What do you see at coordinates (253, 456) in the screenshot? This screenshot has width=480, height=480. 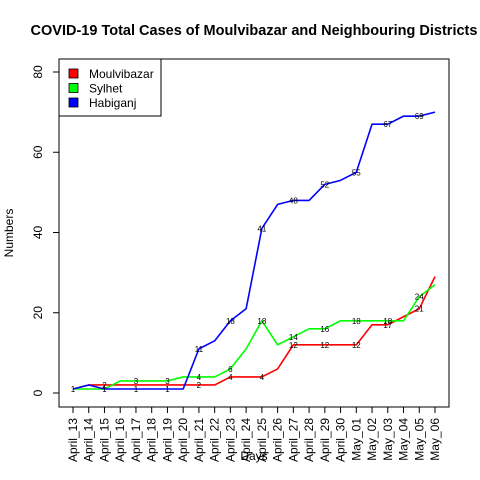 I see `x-axis-label: Days` at bounding box center [253, 456].